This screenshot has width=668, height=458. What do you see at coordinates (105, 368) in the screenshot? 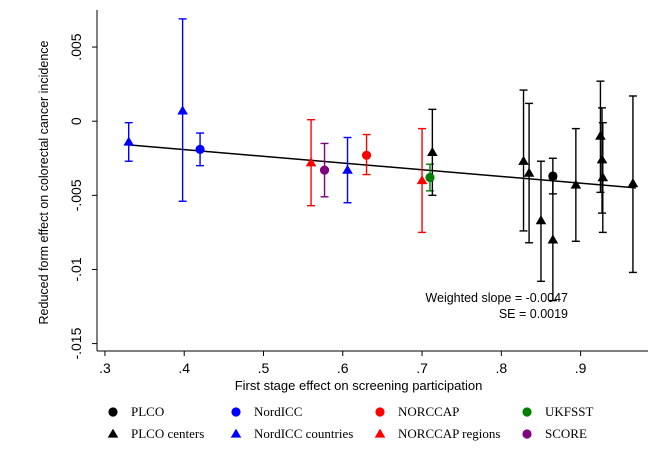
I see `x-tick-label: .3` at bounding box center [105, 368].